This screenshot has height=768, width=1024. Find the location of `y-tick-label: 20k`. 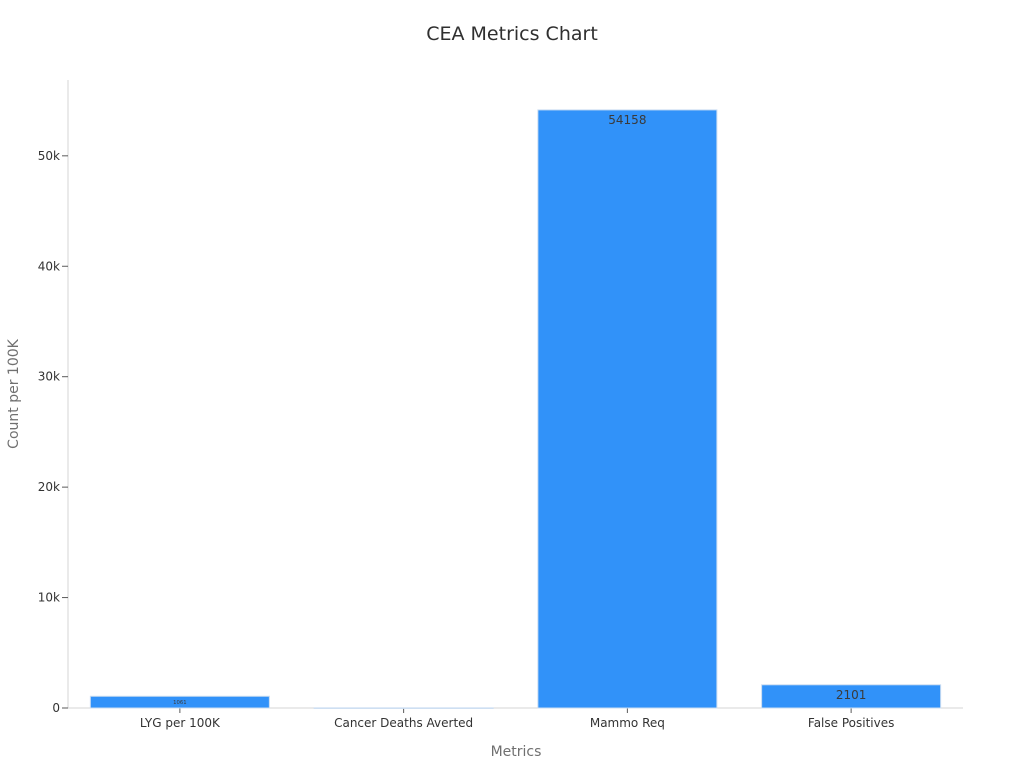

y-tick-label: 20k is located at coordinates (49, 487).